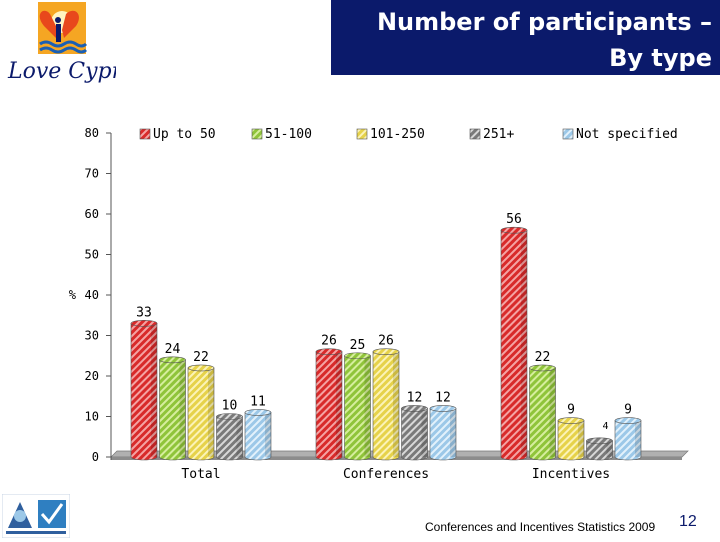 The height and width of the screenshot is (542, 720). I want to click on title-banner: Number of participants – By type, so click(525, 37).